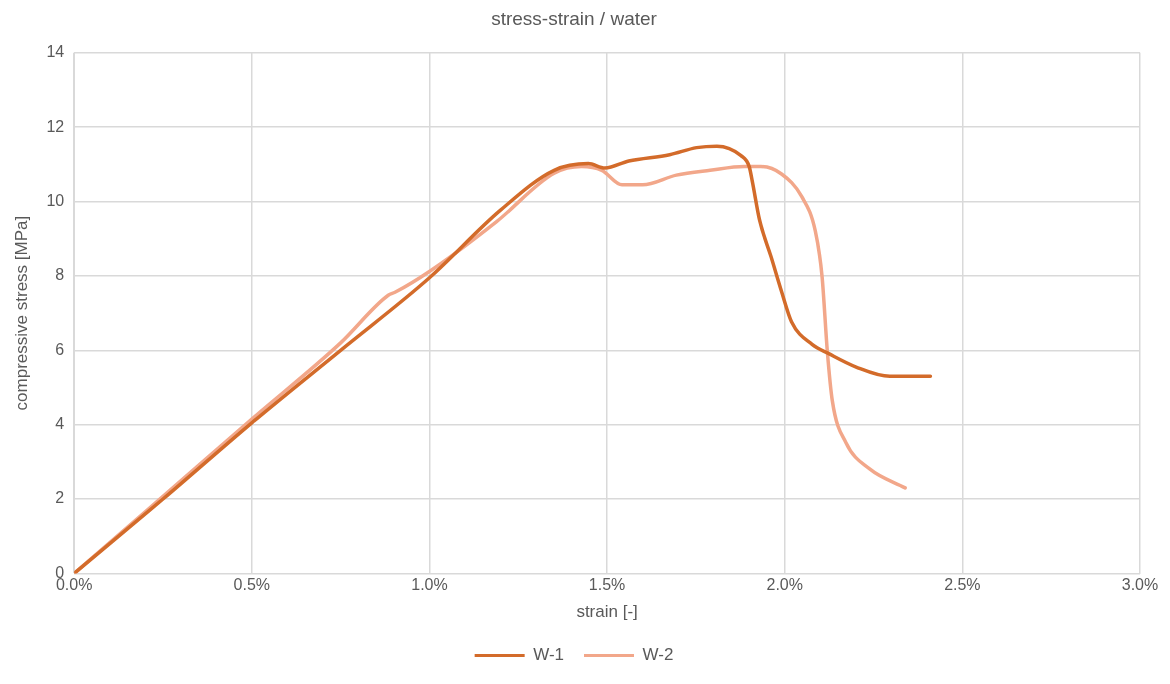 This screenshot has width=1170, height=684. What do you see at coordinates (549, 655) in the screenshot?
I see `legend-label: W-1` at bounding box center [549, 655].